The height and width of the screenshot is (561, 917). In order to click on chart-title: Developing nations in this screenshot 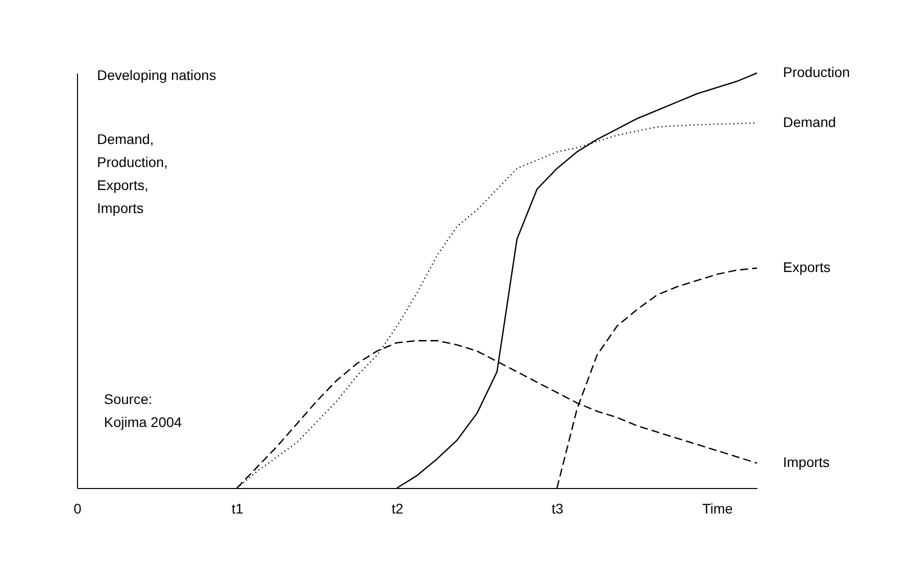, I will do `click(156, 75)`.